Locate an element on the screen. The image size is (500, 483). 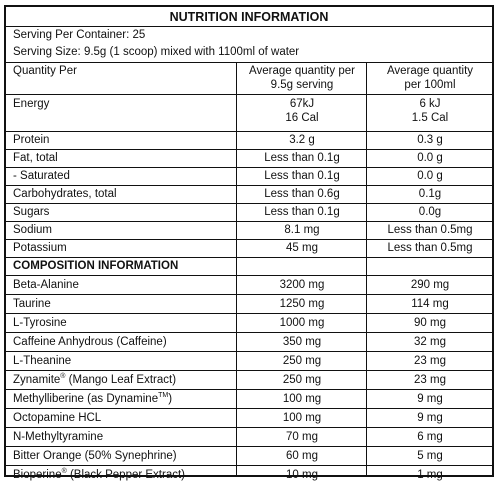
nutrient-name: - Saturated is located at coordinates (41, 176).